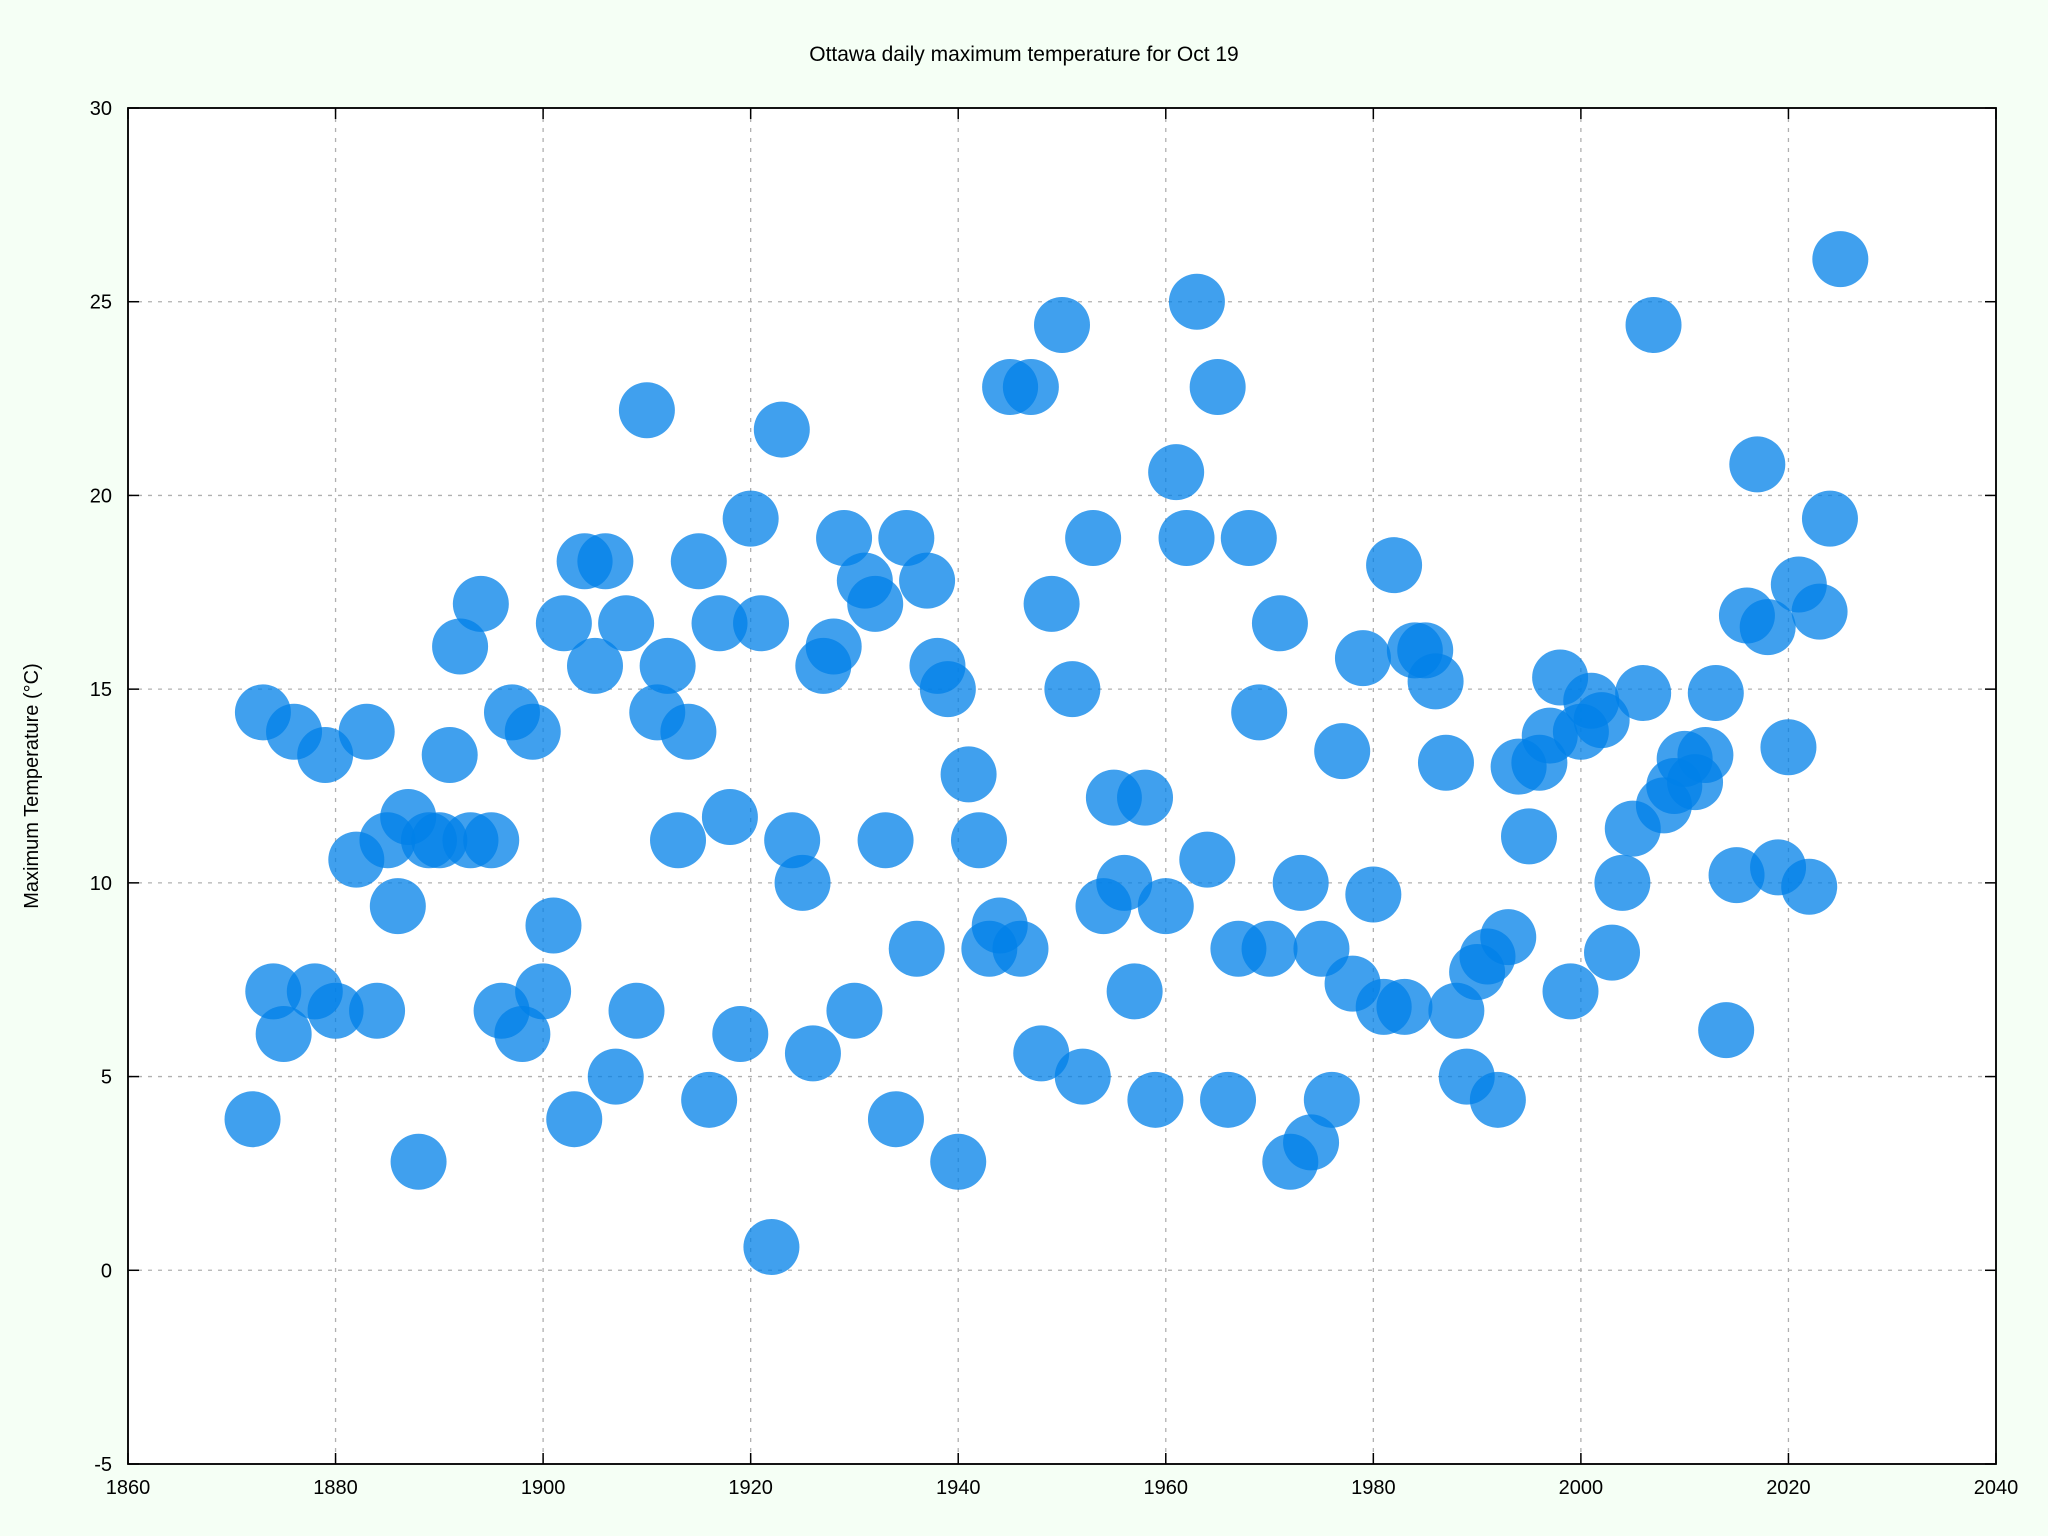  I want to click on y-tick-label: -5, so click(103, 1465).